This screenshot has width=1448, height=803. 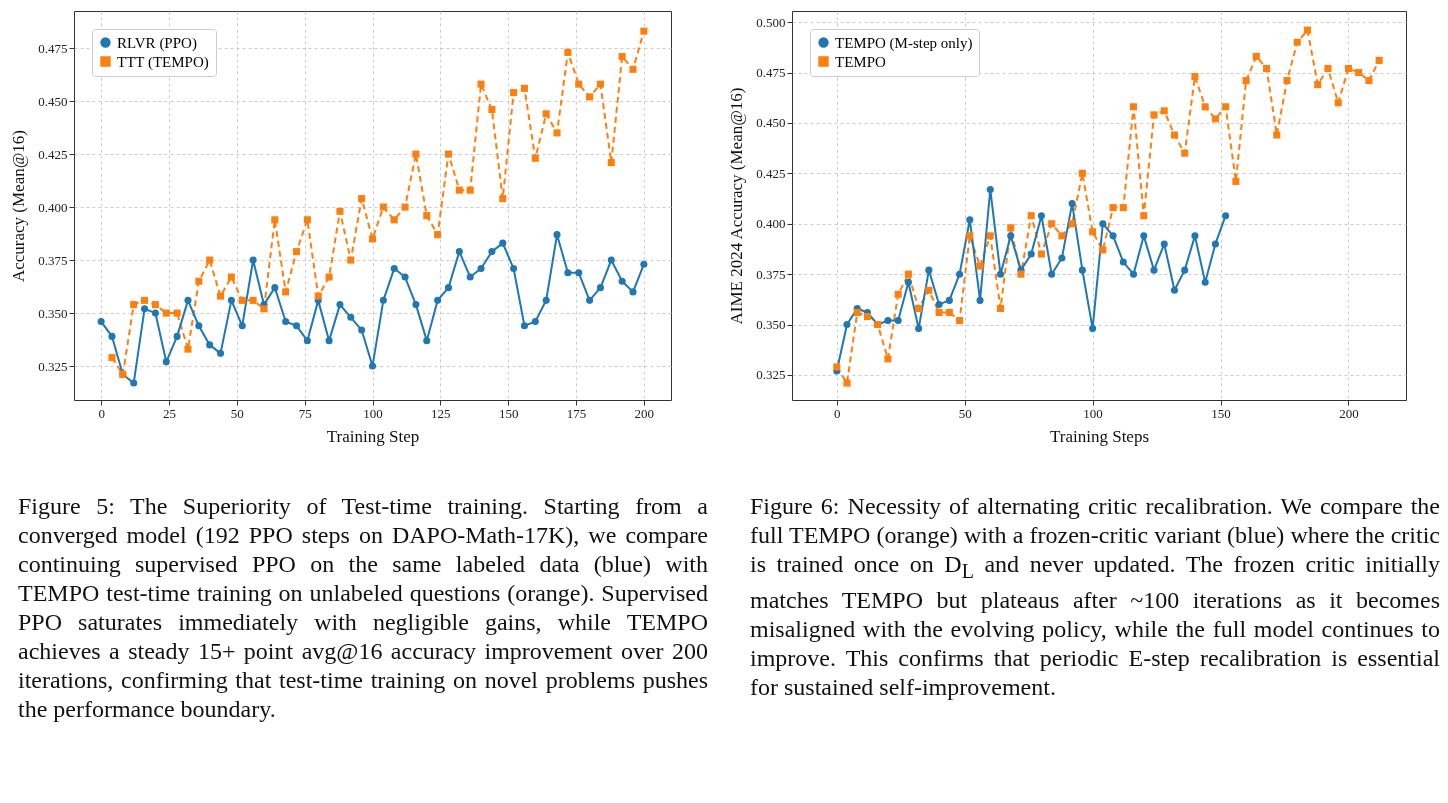 I want to click on x-tick-label: 200, so click(x=1349, y=413).